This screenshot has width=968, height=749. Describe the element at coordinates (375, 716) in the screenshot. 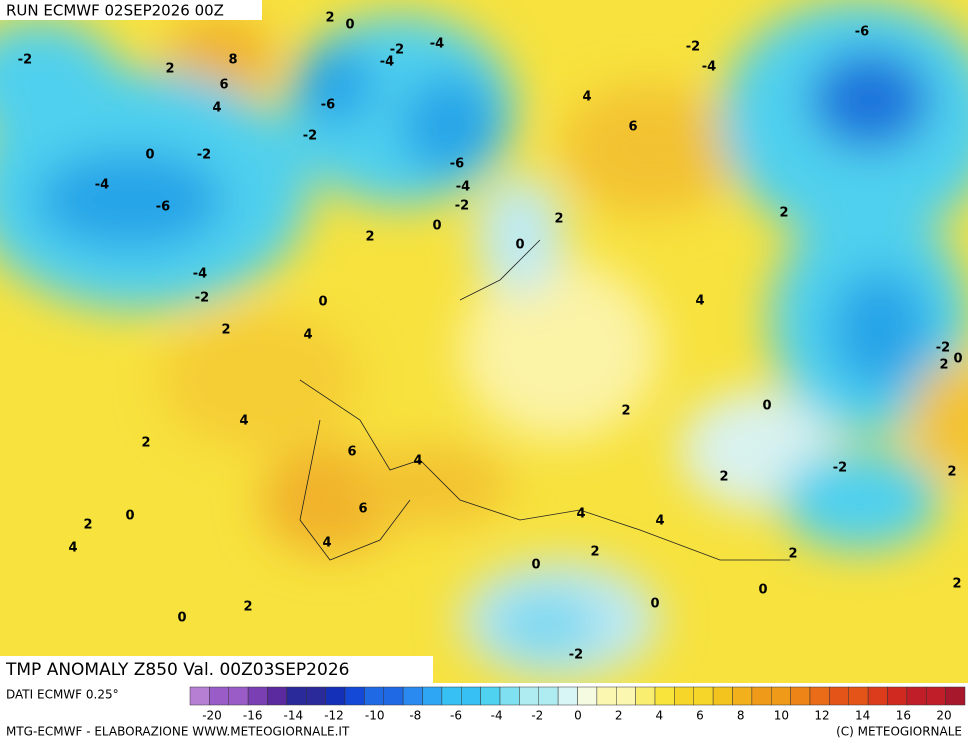

I see `scale-label: -10` at that location.